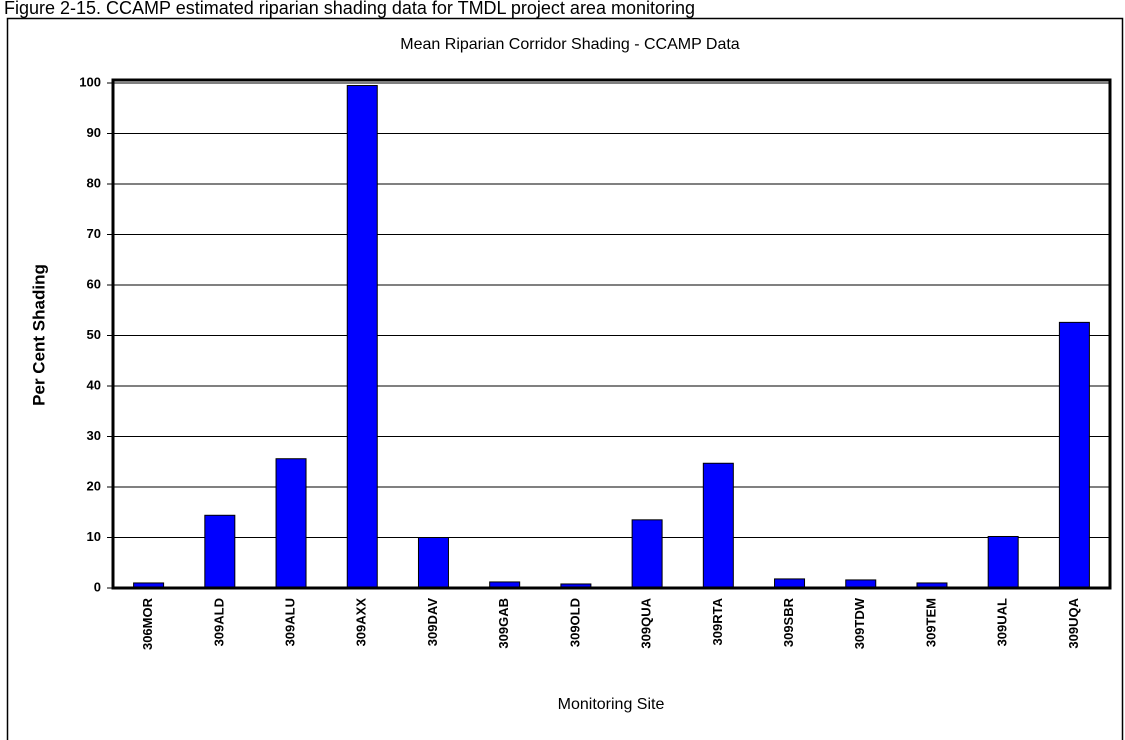 The width and height of the screenshot is (1125, 740). Describe the element at coordinates (94, 182) in the screenshot. I see `y-tick-label: 80` at that location.